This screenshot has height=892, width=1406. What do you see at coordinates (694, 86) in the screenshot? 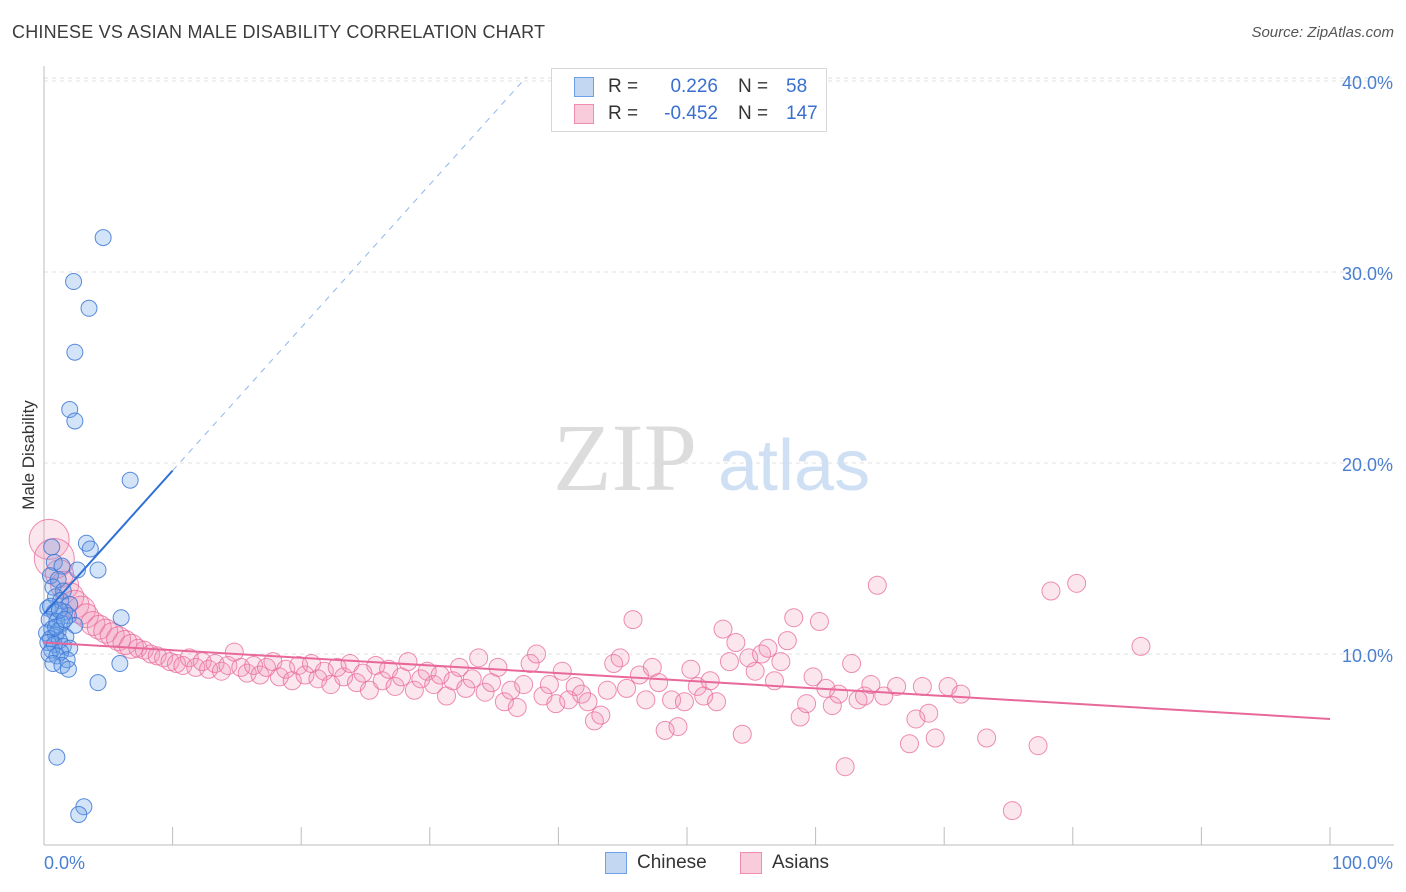
I see `legend-r-value: 0.226` at bounding box center [694, 86].